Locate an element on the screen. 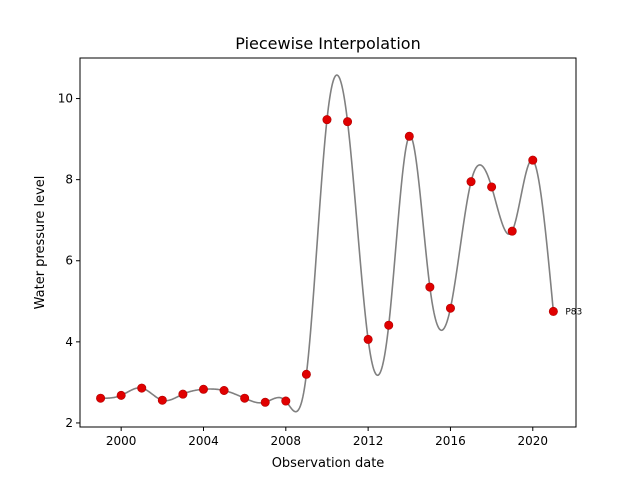 This screenshot has height=480, width=640. x-axis-label: Observation date is located at coordinates (328, 463).